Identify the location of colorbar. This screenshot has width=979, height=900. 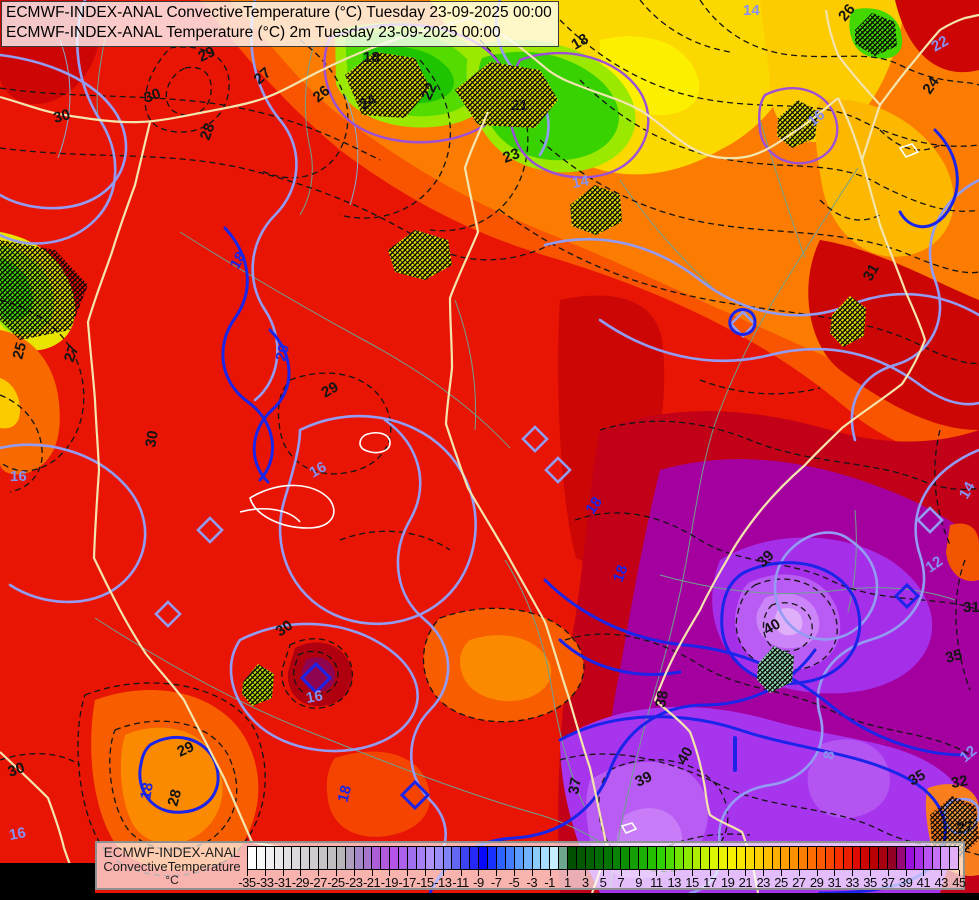
(603, 858).